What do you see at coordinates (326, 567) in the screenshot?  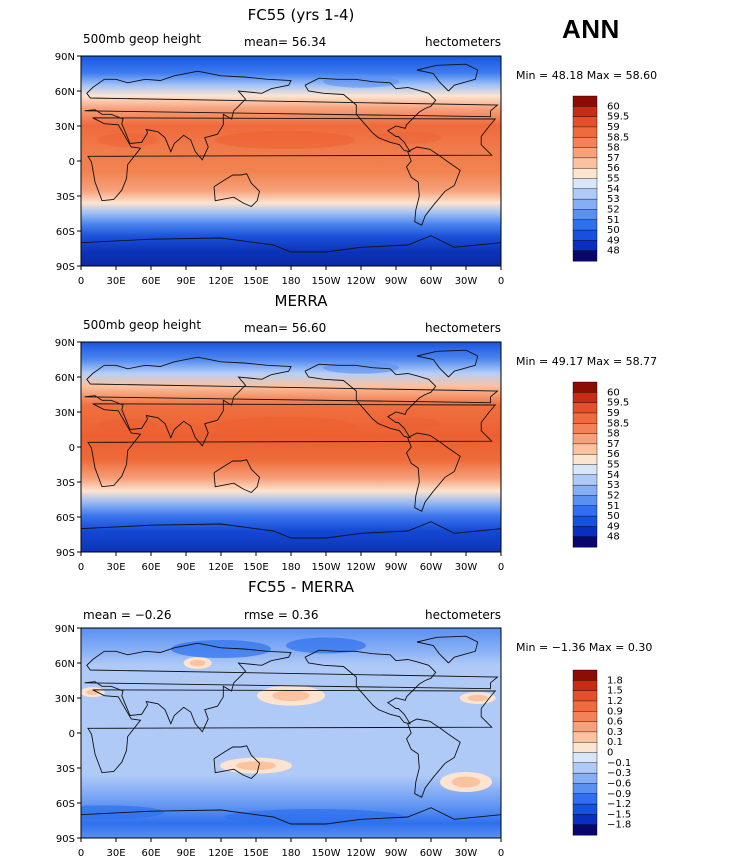 I see `x-tick-label: 150W` at bounding box center [326, 567].